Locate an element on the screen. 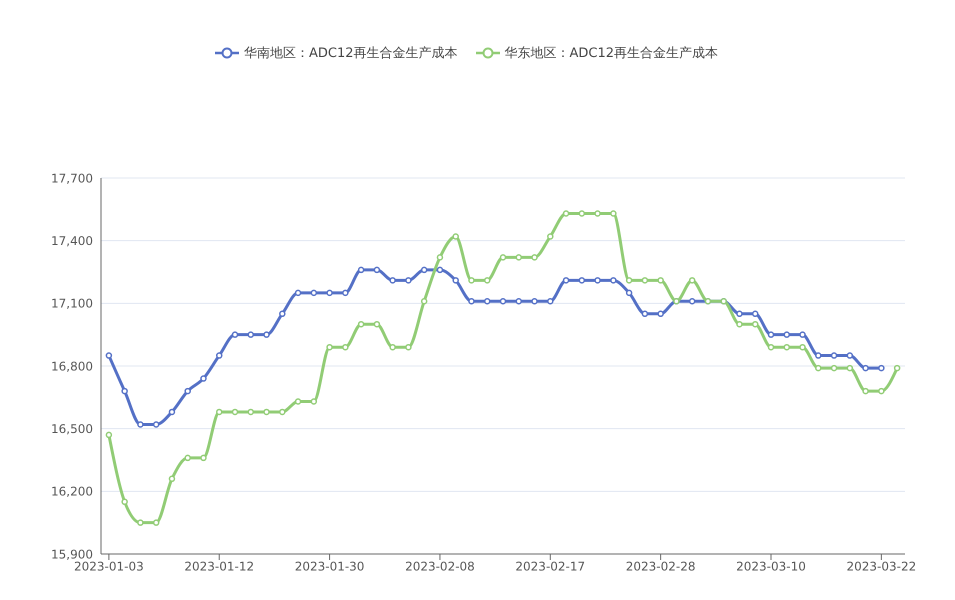 Image resolution: width=955 pixels, height=600 pixels. legend-label: 华南地区：ADC12再生合金生产成本 is located at coordinates (350, 53).